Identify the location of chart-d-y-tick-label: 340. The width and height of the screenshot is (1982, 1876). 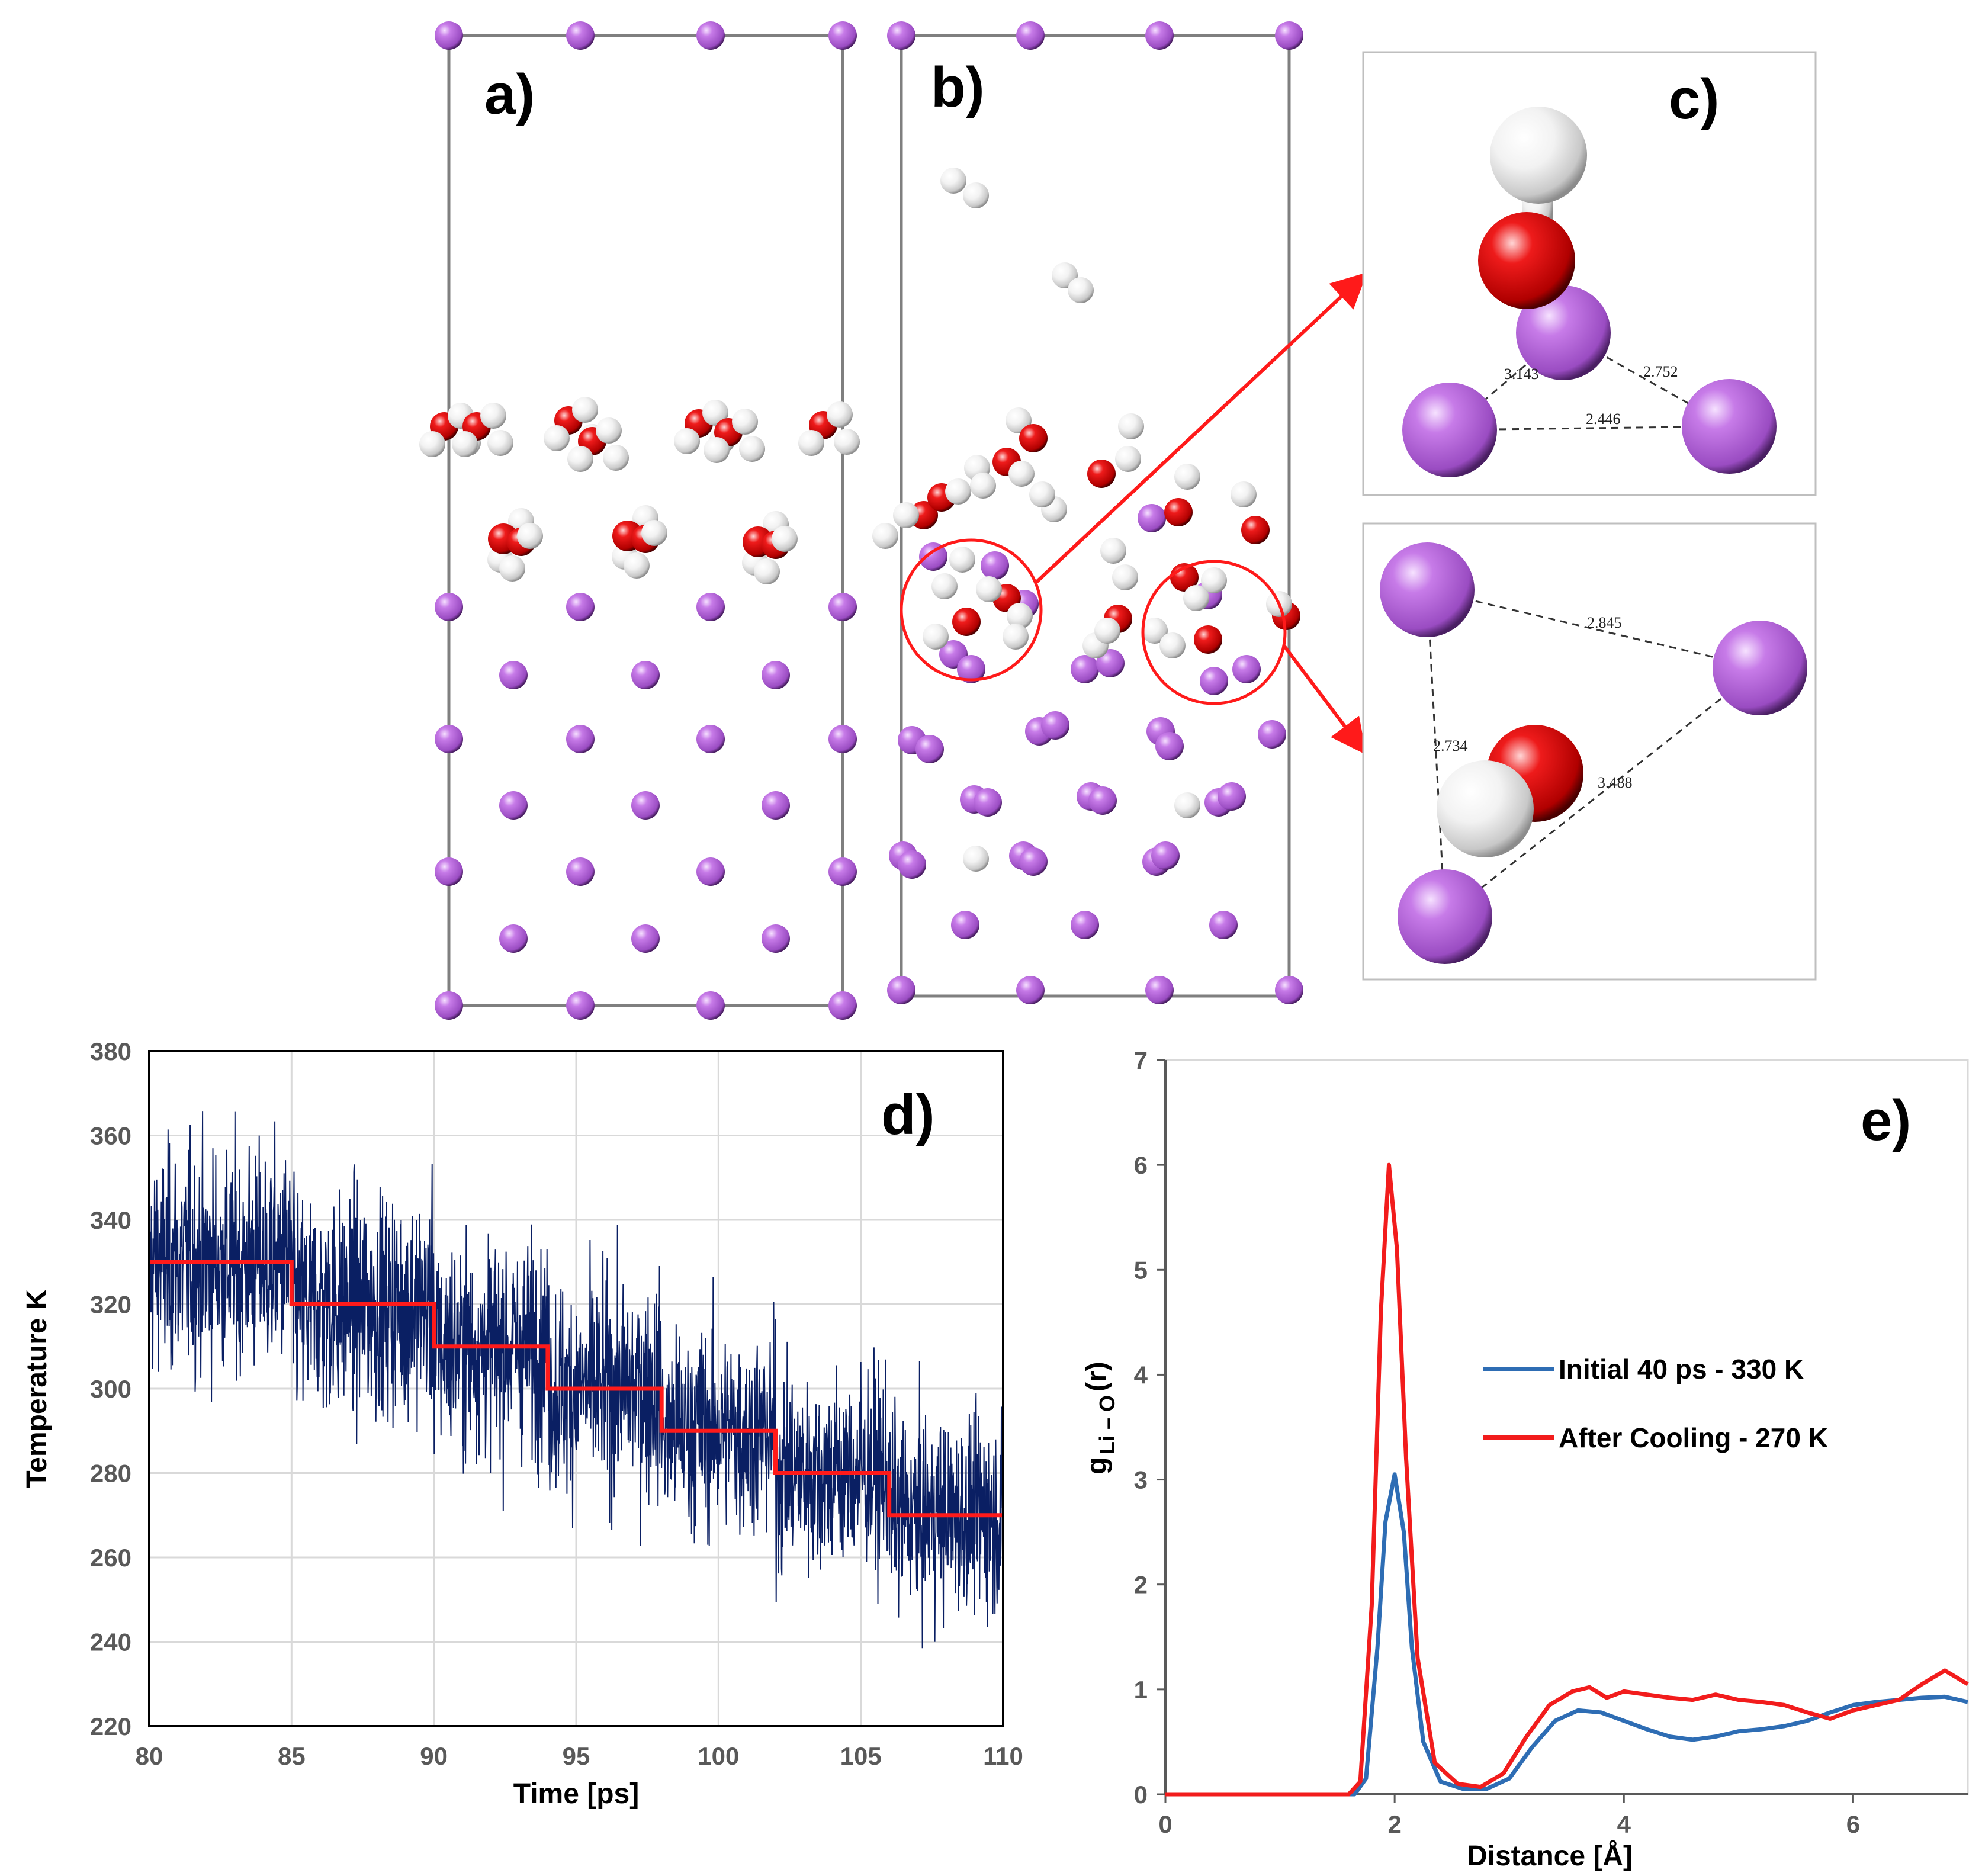
(110, 1220).